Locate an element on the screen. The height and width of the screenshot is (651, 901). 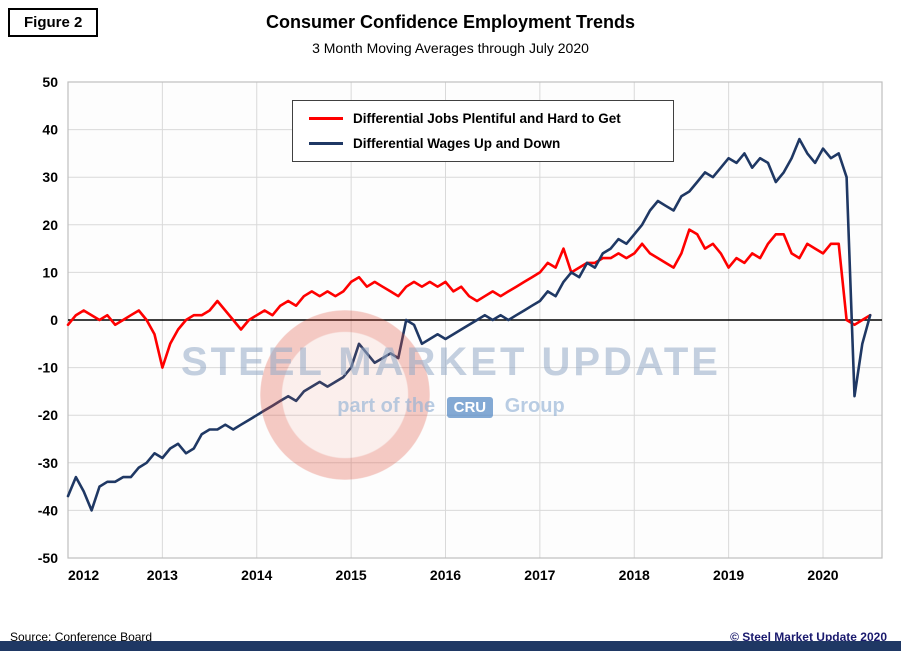
svg-text: 2017 is located at coordinates (539, 575).